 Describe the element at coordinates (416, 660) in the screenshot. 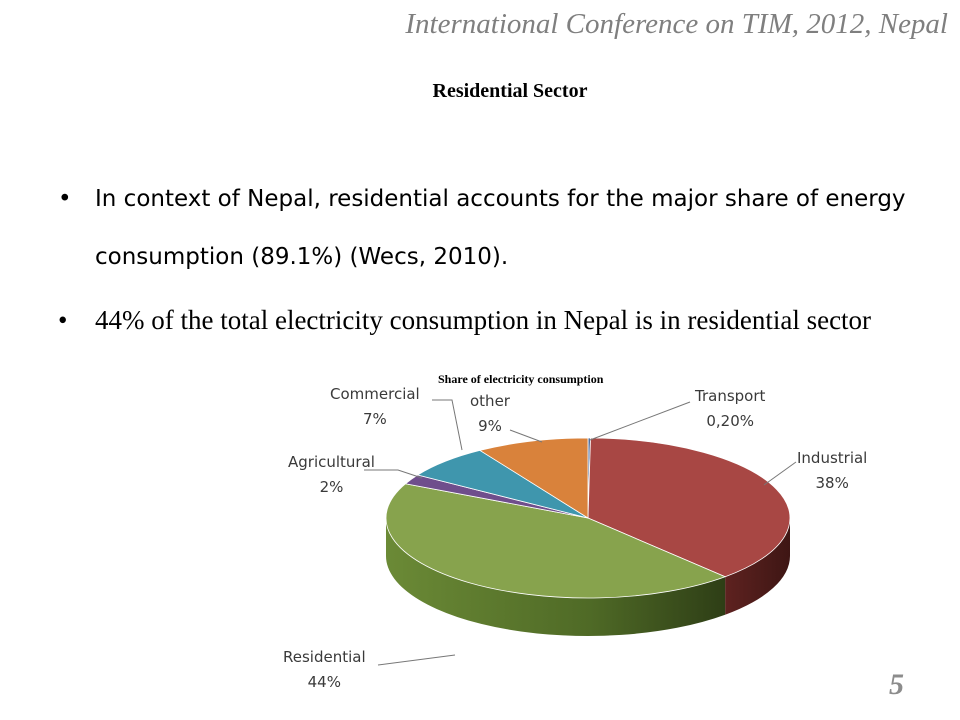

I see `leader-line-residential` at that location.